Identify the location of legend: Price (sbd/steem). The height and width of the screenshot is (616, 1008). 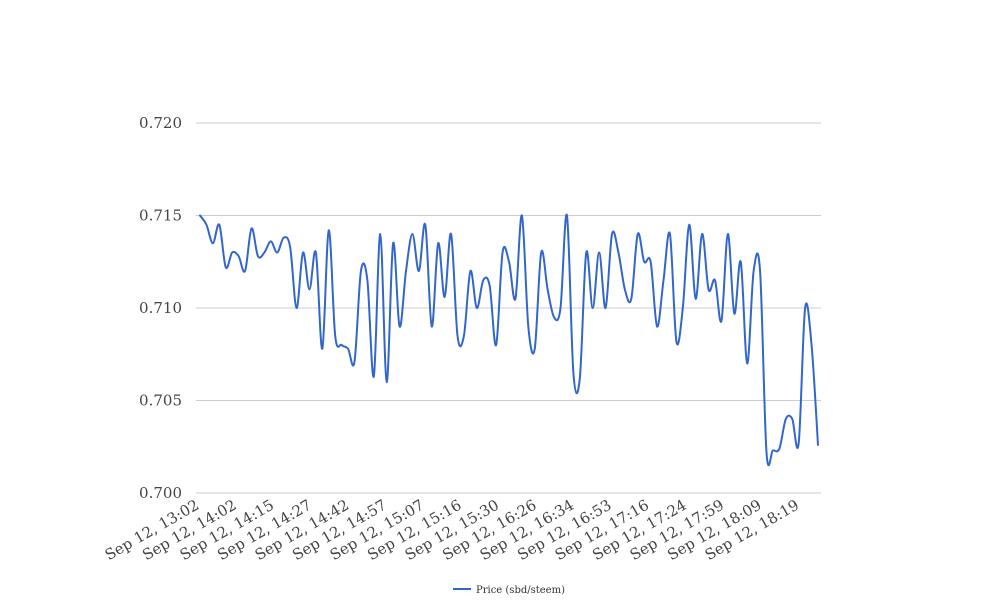
(509, 590).